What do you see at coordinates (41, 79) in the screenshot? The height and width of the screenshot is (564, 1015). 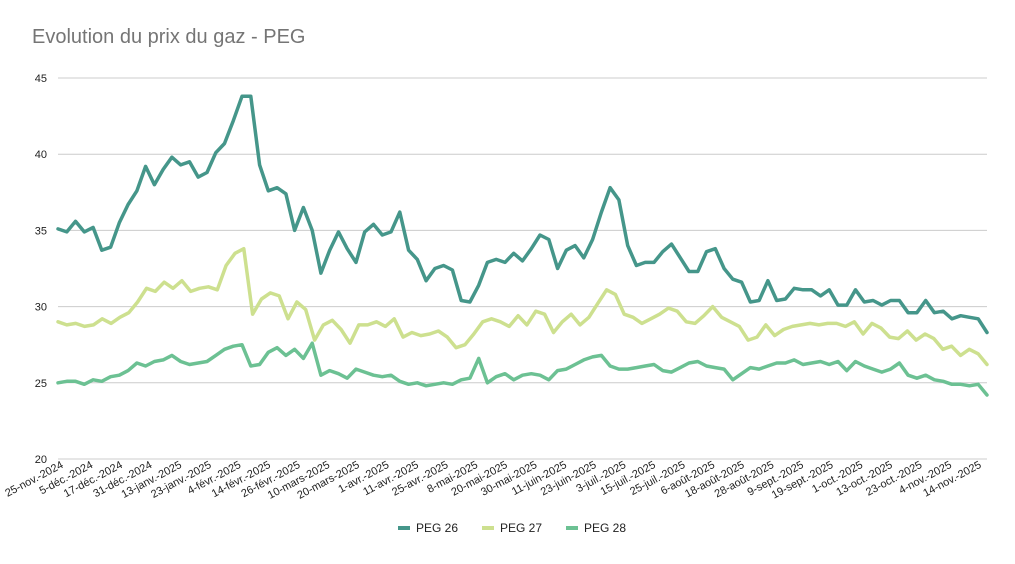 I see `y-tick-label: 45` at bounding box center [41, 79].